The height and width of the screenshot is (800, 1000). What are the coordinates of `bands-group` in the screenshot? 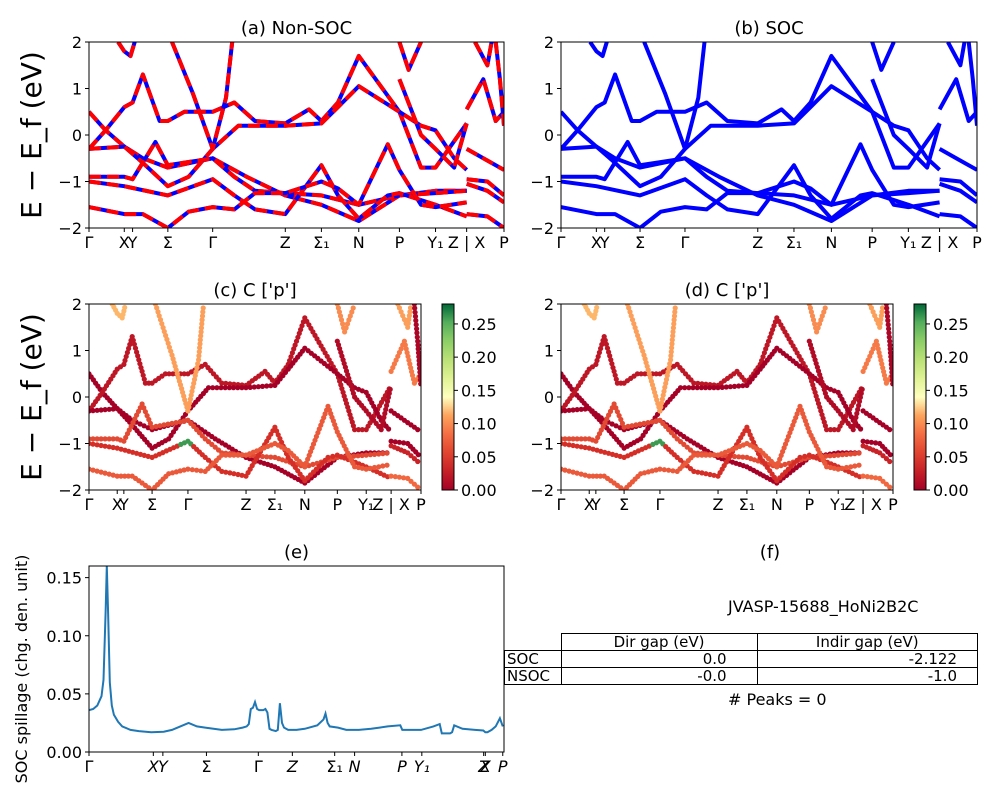 It's located at (296, 135).